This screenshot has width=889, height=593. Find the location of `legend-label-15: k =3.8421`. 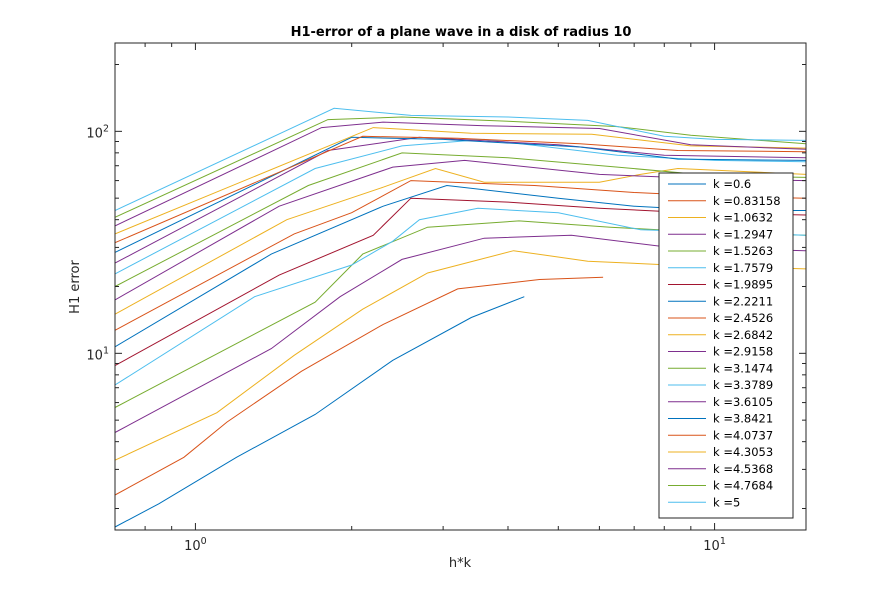

legend-label-15: k =3.8421 is located at coordinates (743, 419).